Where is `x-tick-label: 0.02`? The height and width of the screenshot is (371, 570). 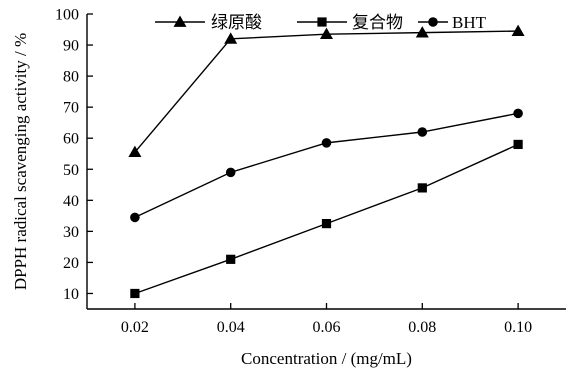
x-tick-label: 0.02 is located at coordinates (135, 327).